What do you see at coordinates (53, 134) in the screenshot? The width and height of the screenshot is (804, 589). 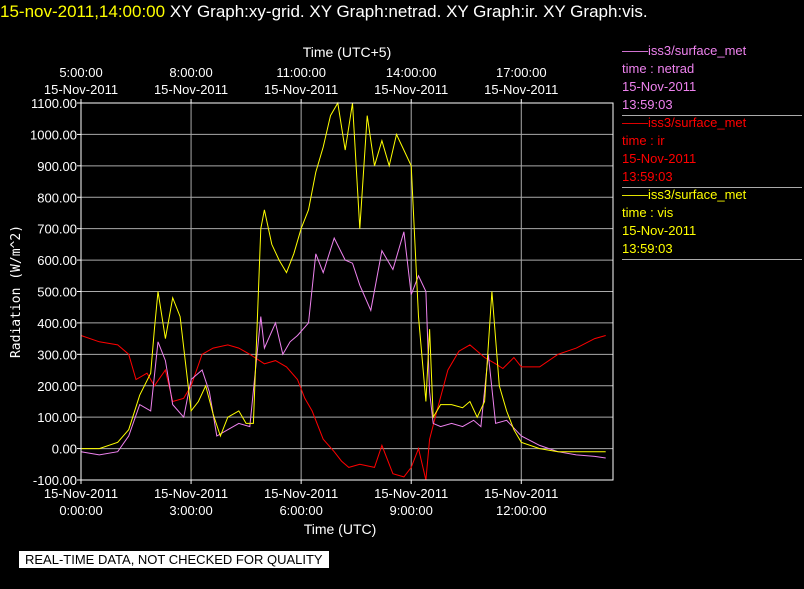 I see `y-tick-label: 1000.00` at bounding box center [53, 134].